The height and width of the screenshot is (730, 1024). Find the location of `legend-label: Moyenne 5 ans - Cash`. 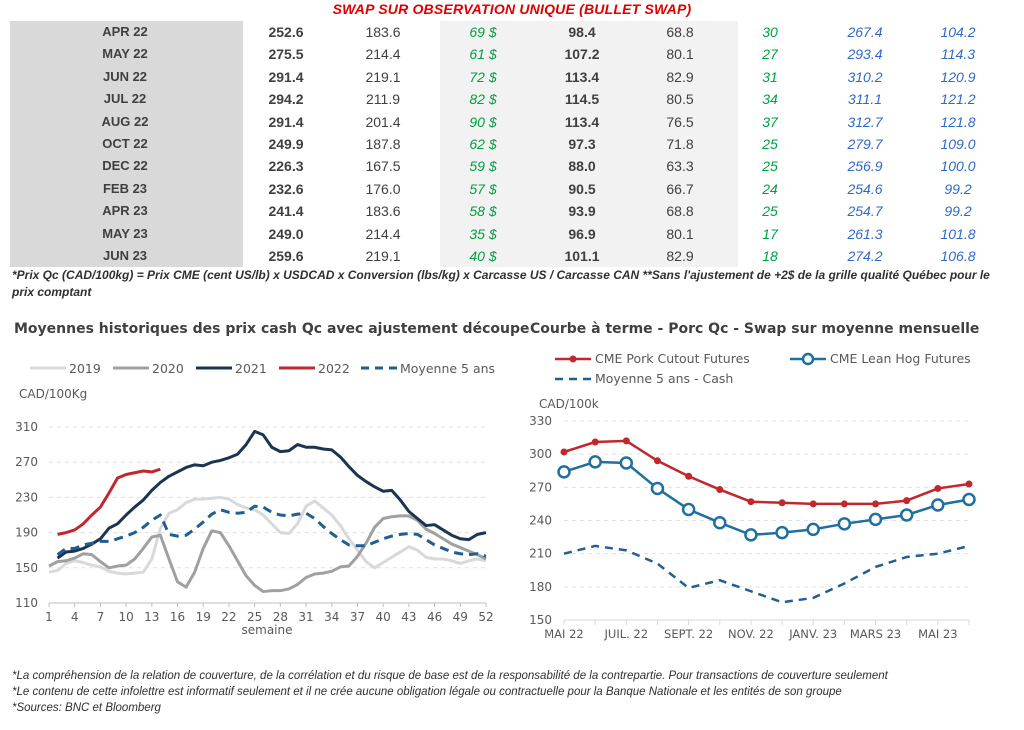

legend-label: Moyenne 5 ans - Cash is located at coordinates (664, 378).